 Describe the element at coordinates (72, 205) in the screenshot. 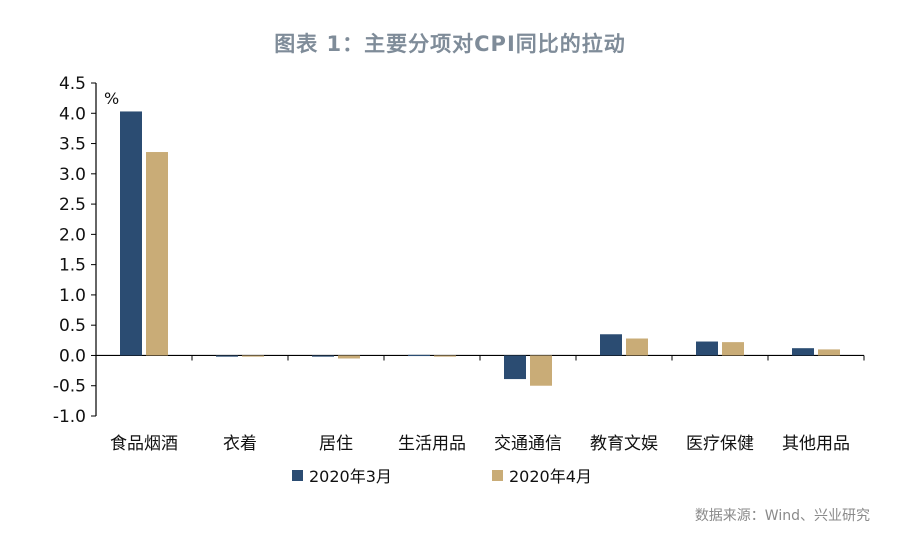

I see `y-tick-label: 2.5` at that location.